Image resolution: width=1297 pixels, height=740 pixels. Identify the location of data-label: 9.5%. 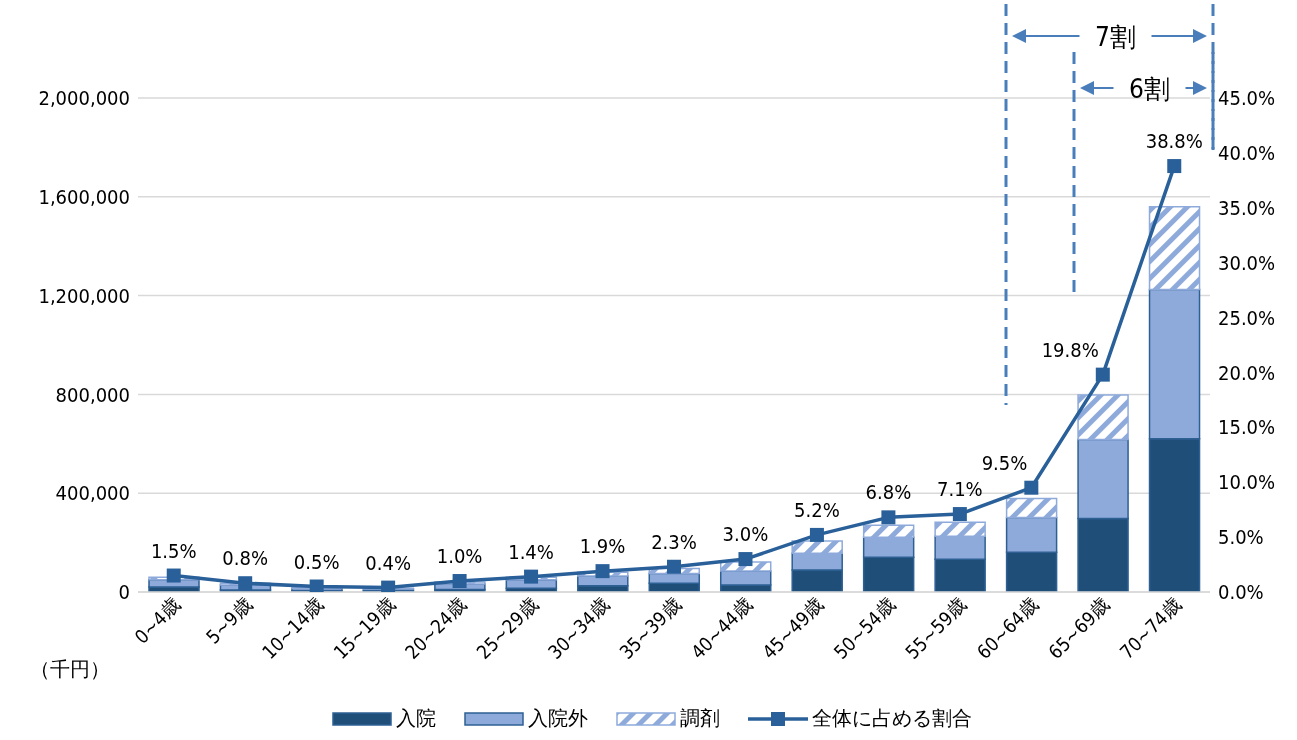
(1004, 462).